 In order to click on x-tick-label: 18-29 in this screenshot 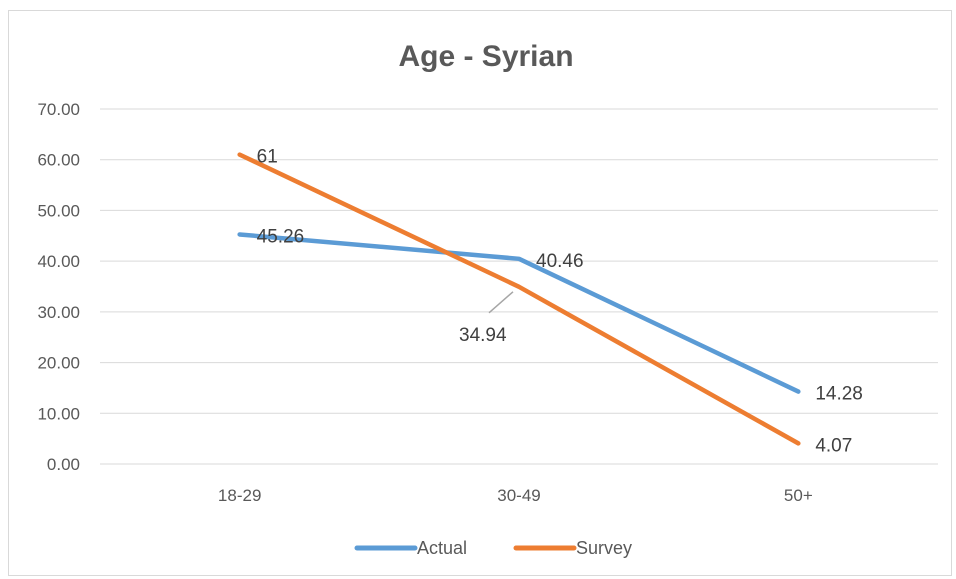, I will do `click(239, 495)`.